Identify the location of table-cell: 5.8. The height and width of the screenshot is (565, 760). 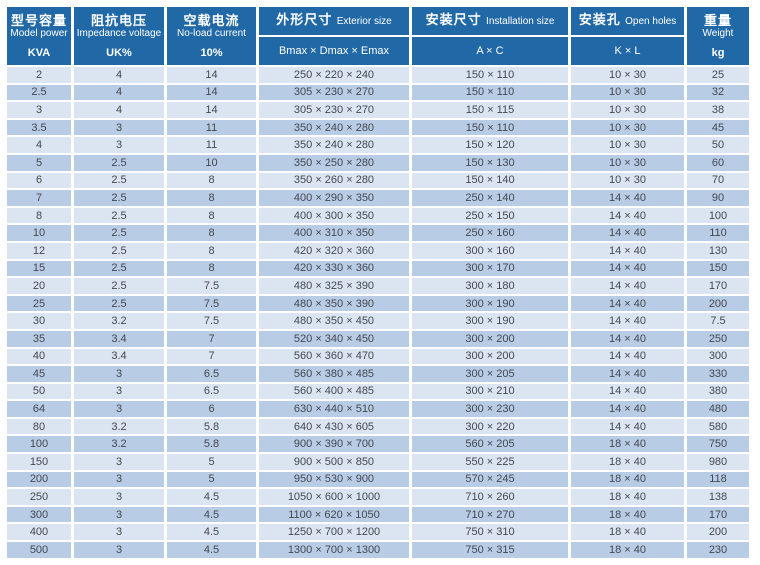
(211, 426).